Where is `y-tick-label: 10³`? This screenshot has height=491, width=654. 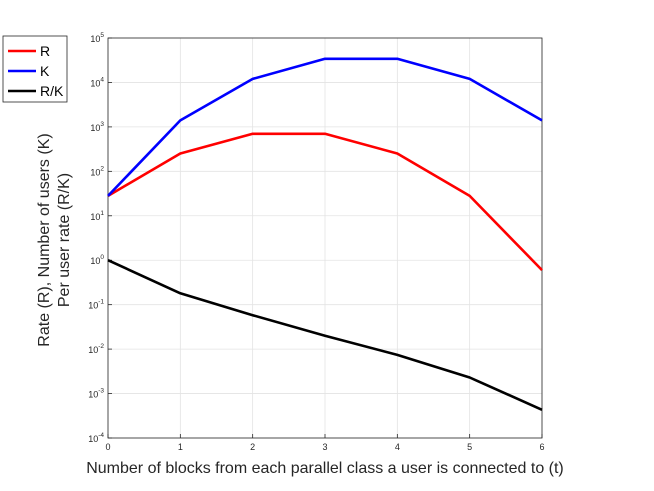 y-tick-label: 10³ is located at coordinates (97, 127).